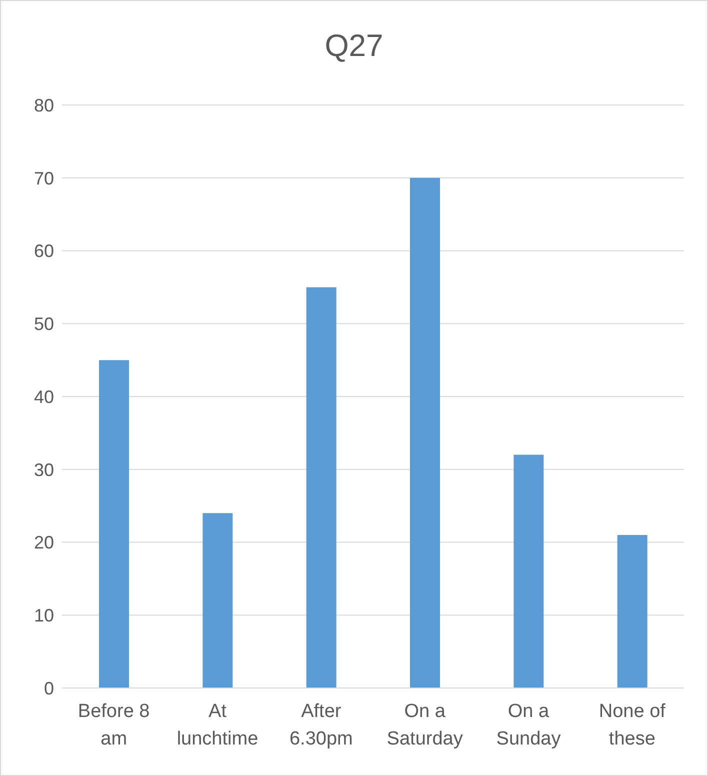  I want to click on y-tick-label: 20, so click(44, 542).